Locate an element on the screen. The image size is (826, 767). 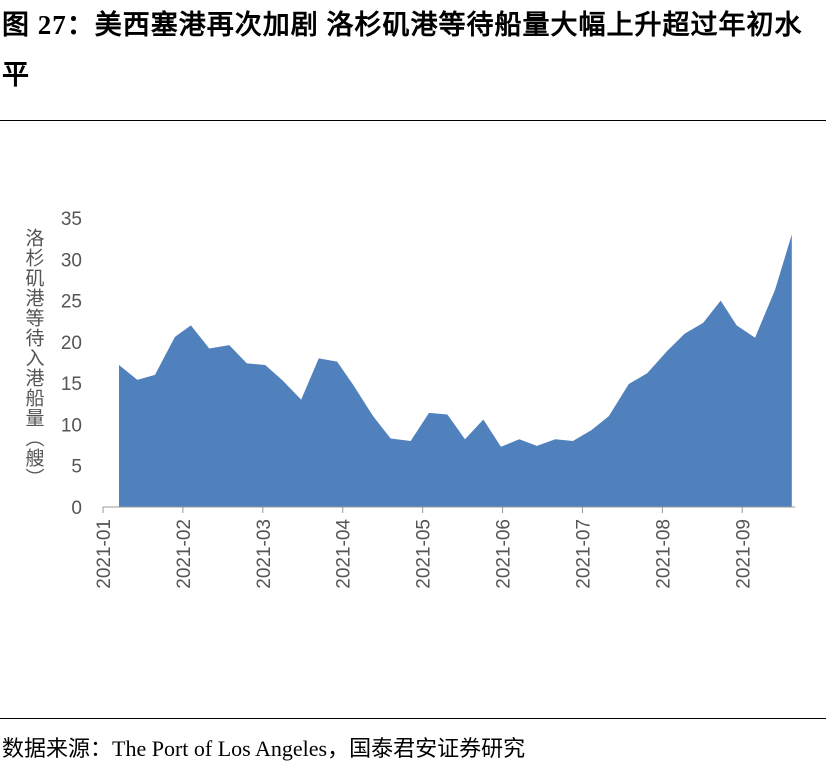
x-tick-label: 2021-01 is located at coordinates (104, 554).